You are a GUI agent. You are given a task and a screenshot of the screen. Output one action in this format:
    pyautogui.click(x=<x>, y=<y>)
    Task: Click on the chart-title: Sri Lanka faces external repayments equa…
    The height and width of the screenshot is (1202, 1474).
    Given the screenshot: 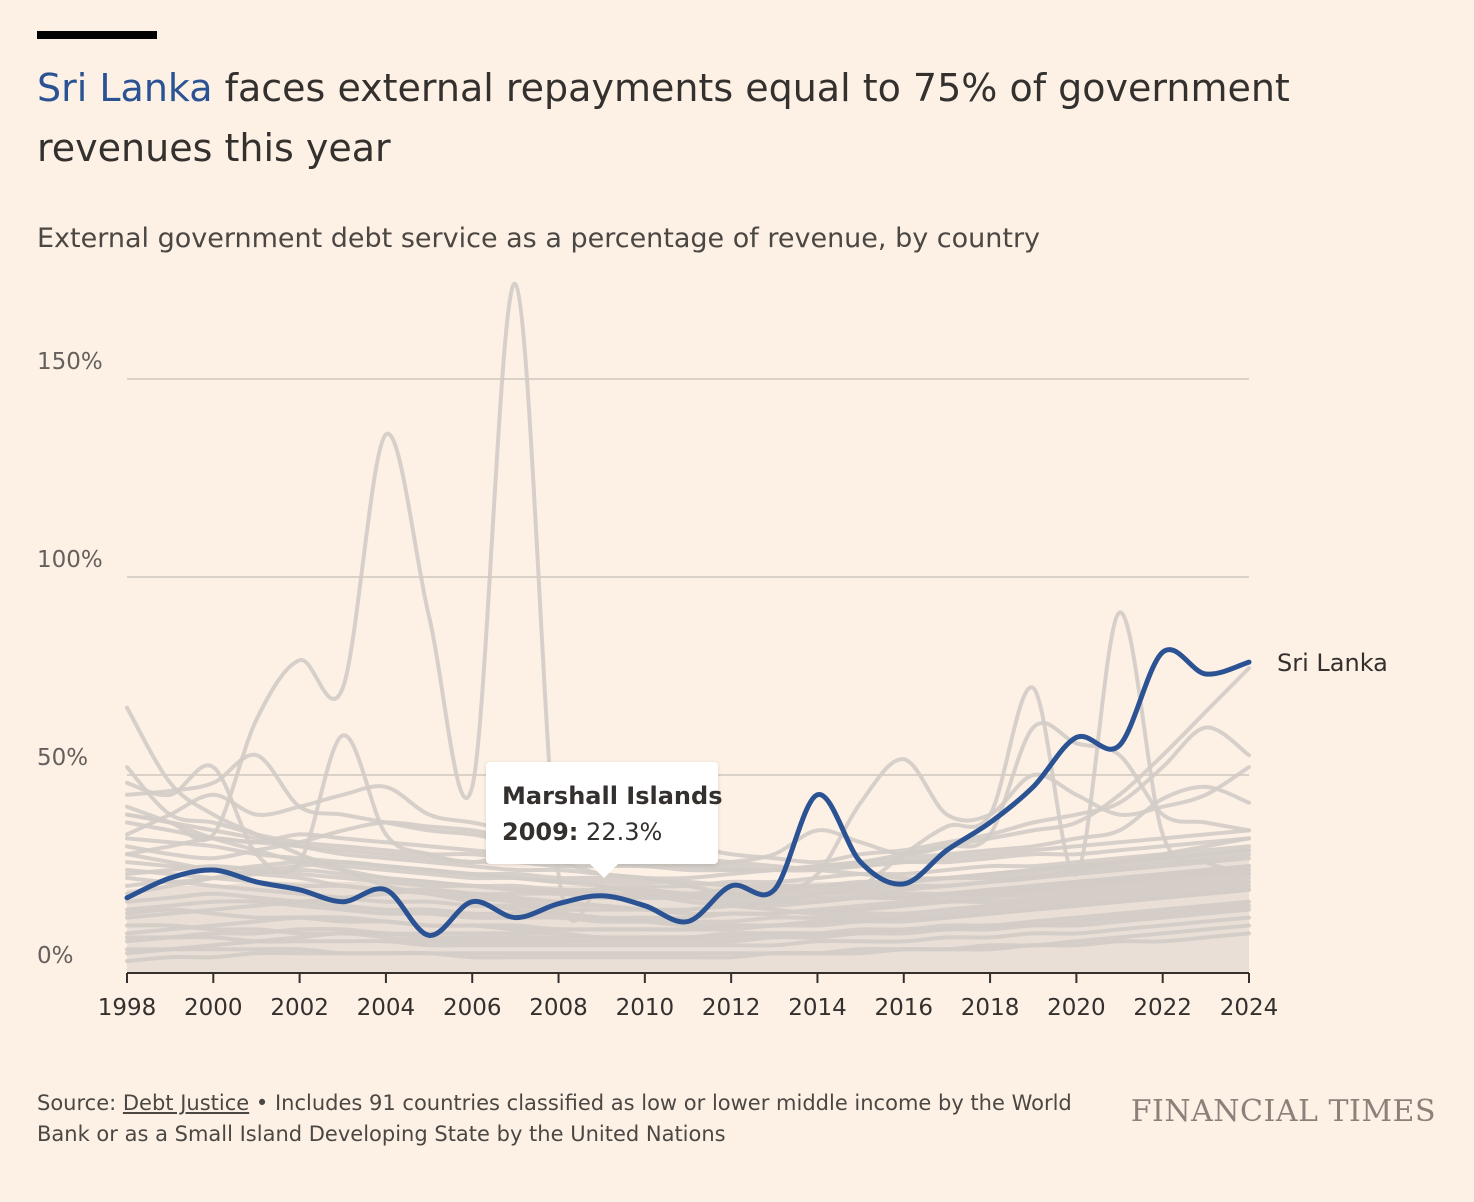 What is the action you would take?
    pyautogui.click(x=737, y=118)
    